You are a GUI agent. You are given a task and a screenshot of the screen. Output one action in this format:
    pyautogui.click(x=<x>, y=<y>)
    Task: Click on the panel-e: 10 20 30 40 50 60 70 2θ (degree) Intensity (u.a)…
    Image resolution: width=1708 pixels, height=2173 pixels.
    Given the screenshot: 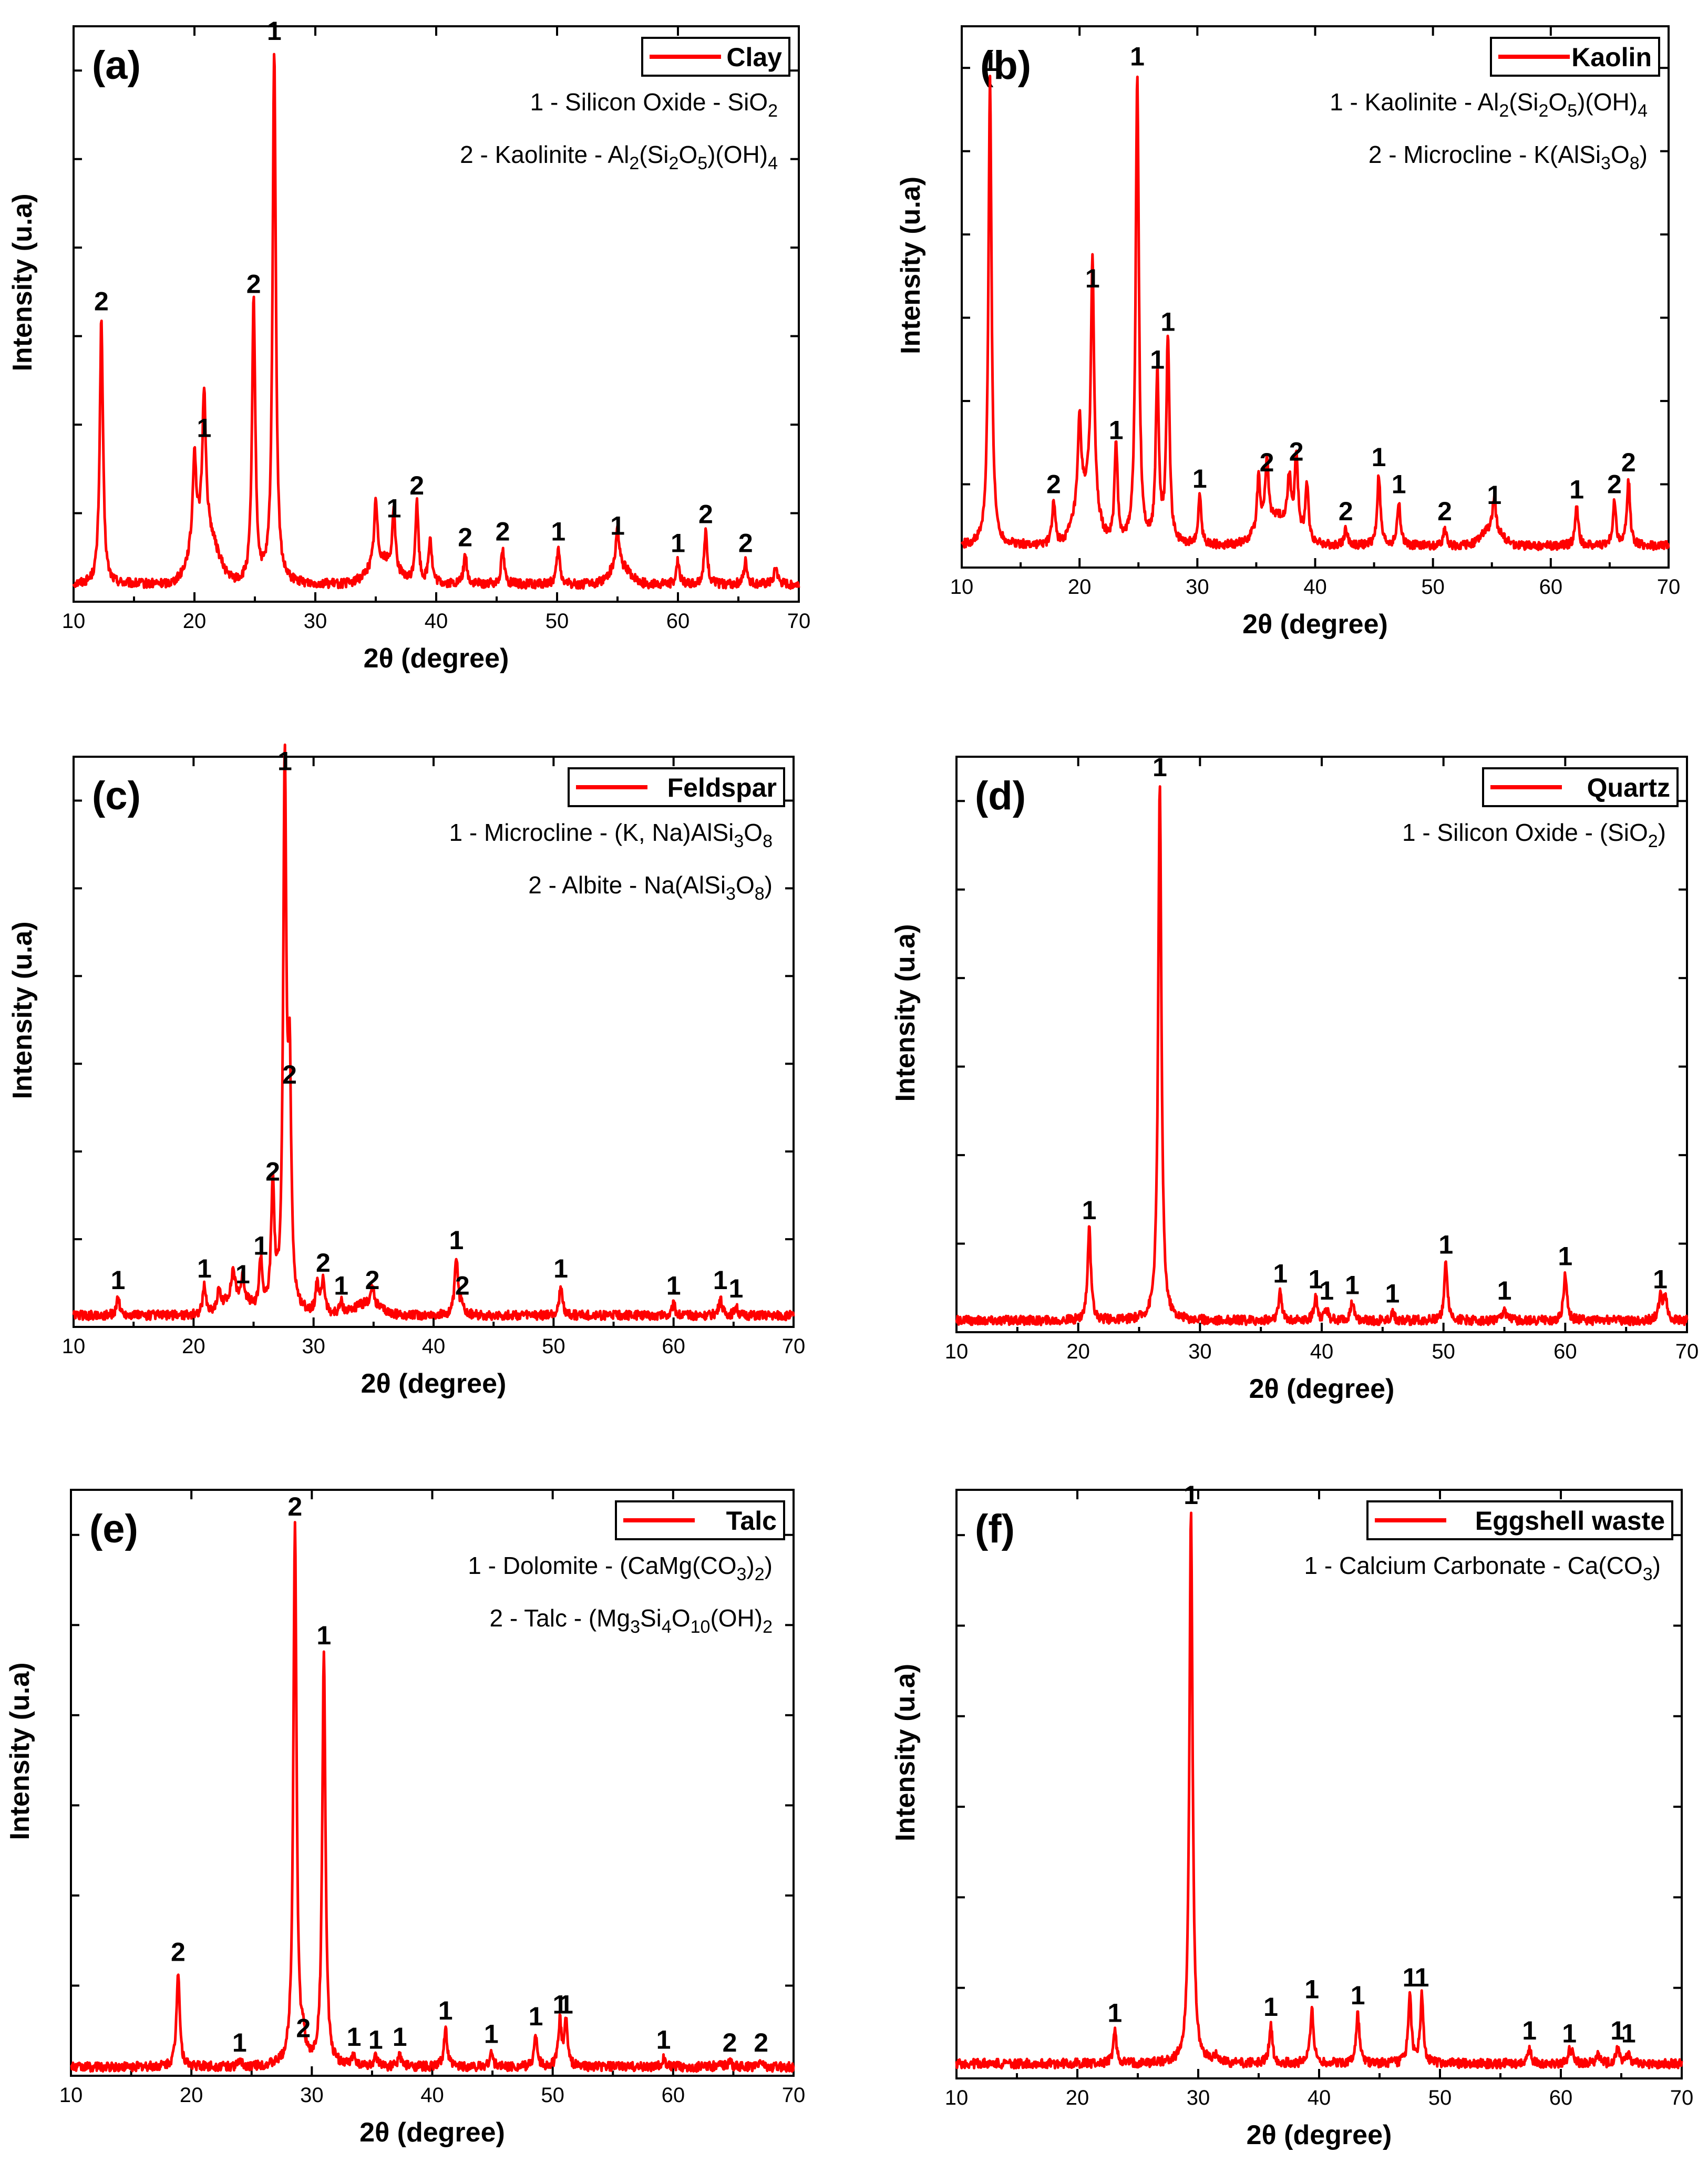 What is the action you would take?
    pyautogui.click(x=405, y=1818)
    